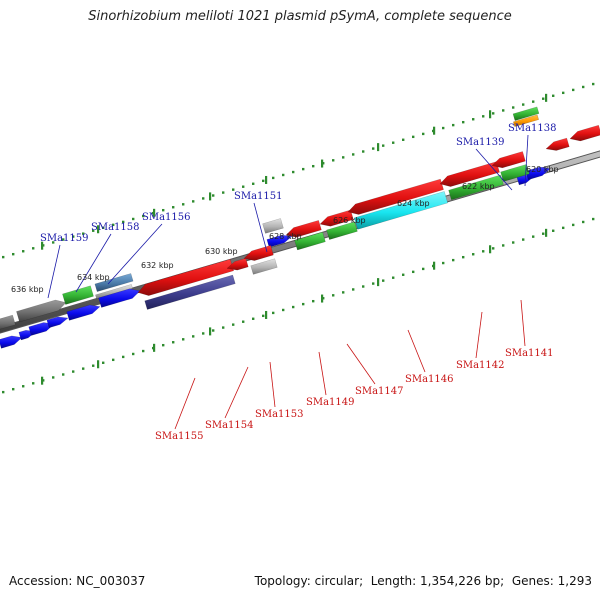 The height and width of the screenshot is (600, 600). I want to click on gene-label-reverse: SMa1142, so click(480, 365).